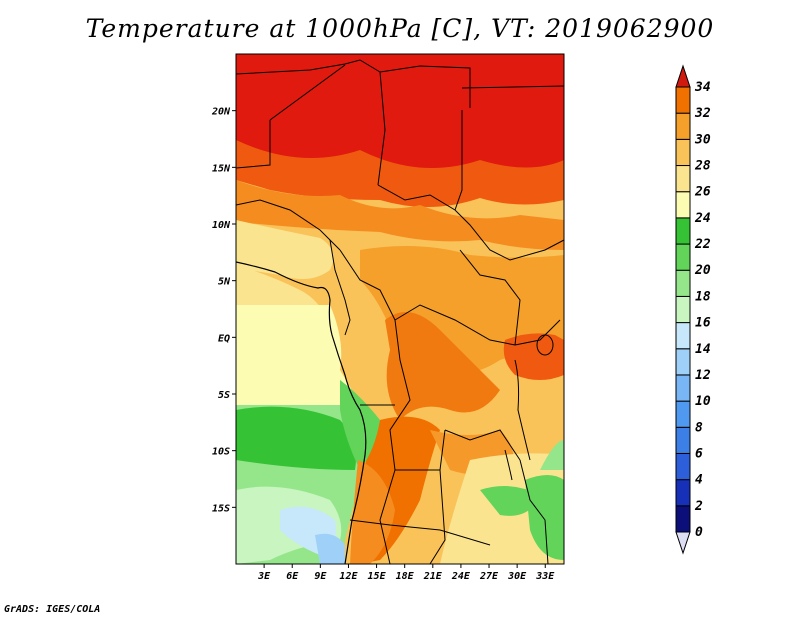 This screenshot has height=618, width=800. What do you see at coordinates (221, 225) in the screenshot?
I see `lat-tick-label: 10N` at bounding box center [221, 225].